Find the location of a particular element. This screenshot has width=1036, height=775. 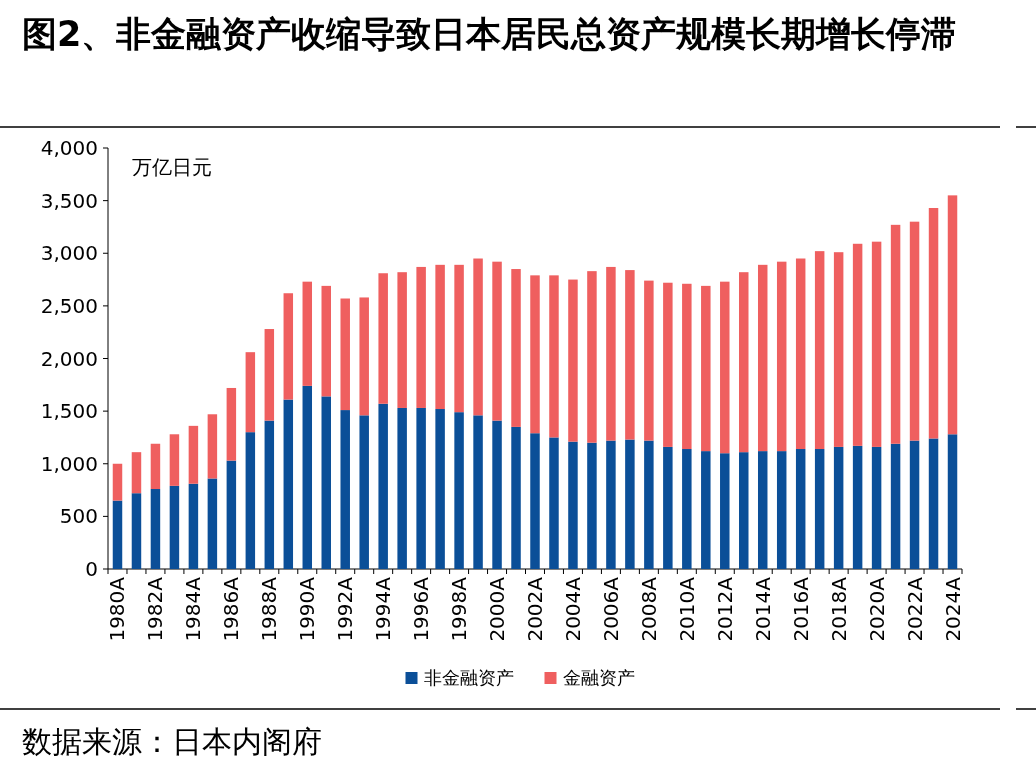

x-tick-label: 2000A is located at coordinates (497, 609).